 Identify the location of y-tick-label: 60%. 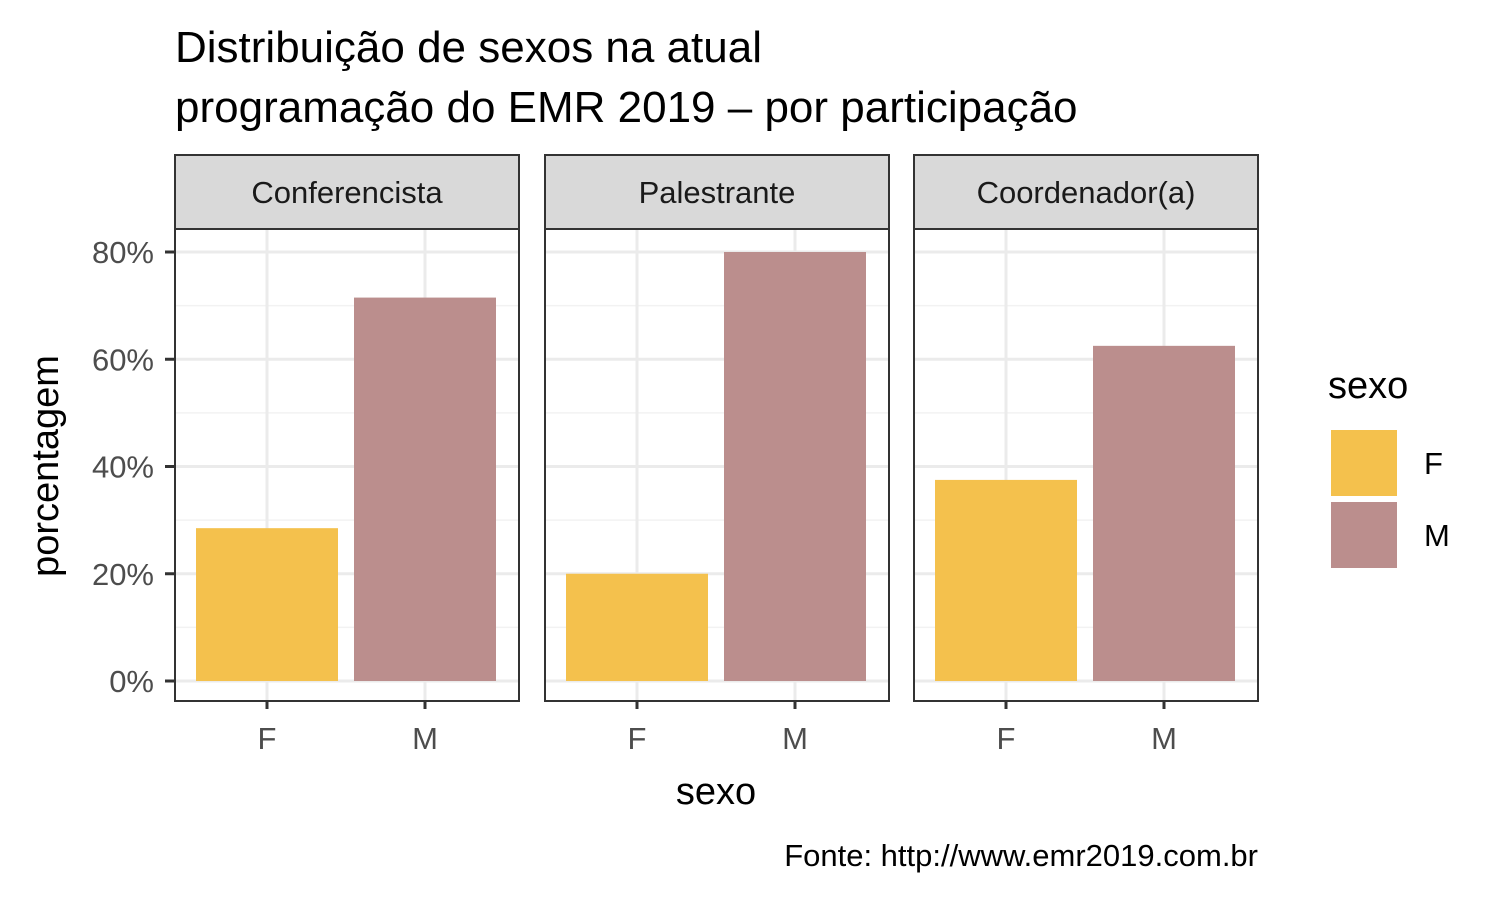
(123, 359).